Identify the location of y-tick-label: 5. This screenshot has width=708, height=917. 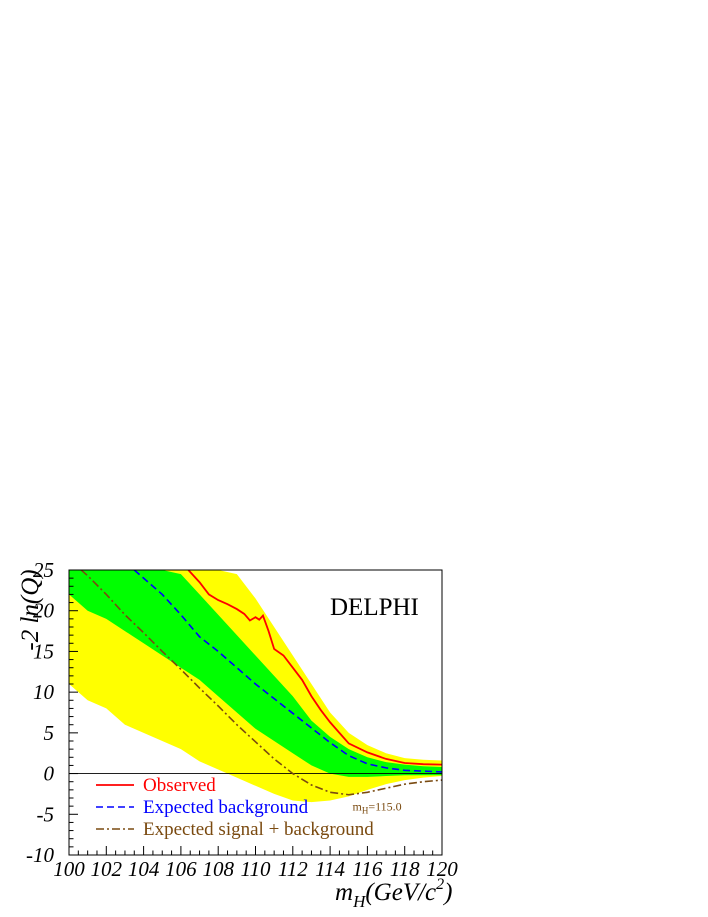
(49, 733).